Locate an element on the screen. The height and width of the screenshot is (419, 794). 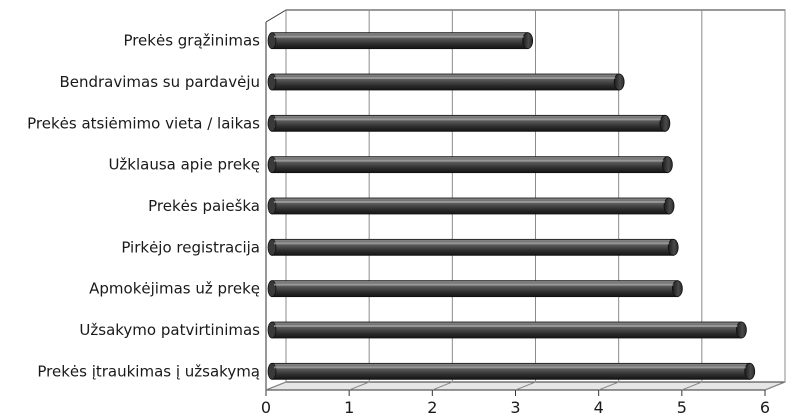
x-tick-label-4: 4 is located at coordinates (599, 407).